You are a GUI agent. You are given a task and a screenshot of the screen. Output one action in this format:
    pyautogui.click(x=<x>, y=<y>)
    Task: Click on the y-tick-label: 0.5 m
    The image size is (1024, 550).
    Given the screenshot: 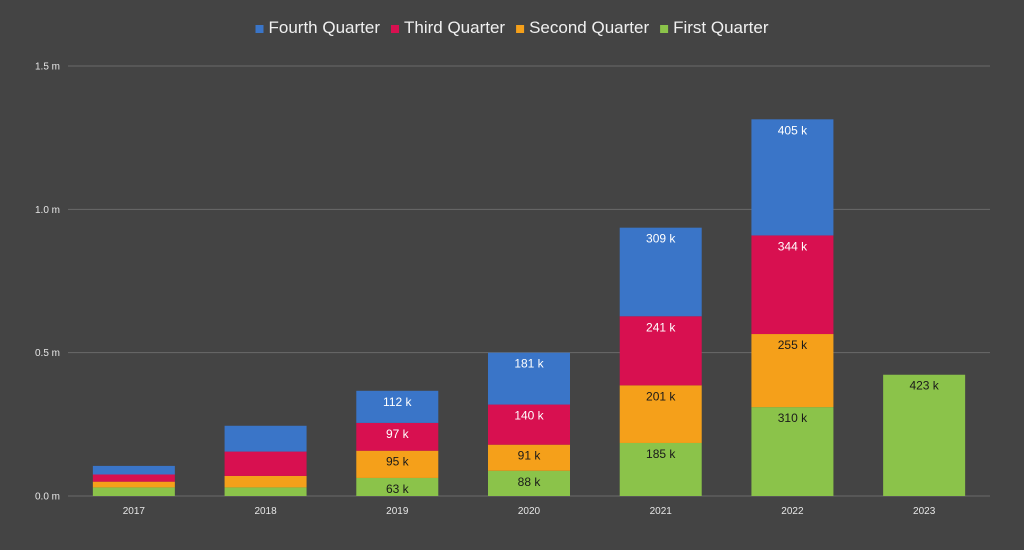 What is the action you would take?
    pyautogui.click(x=47, y=353)
    